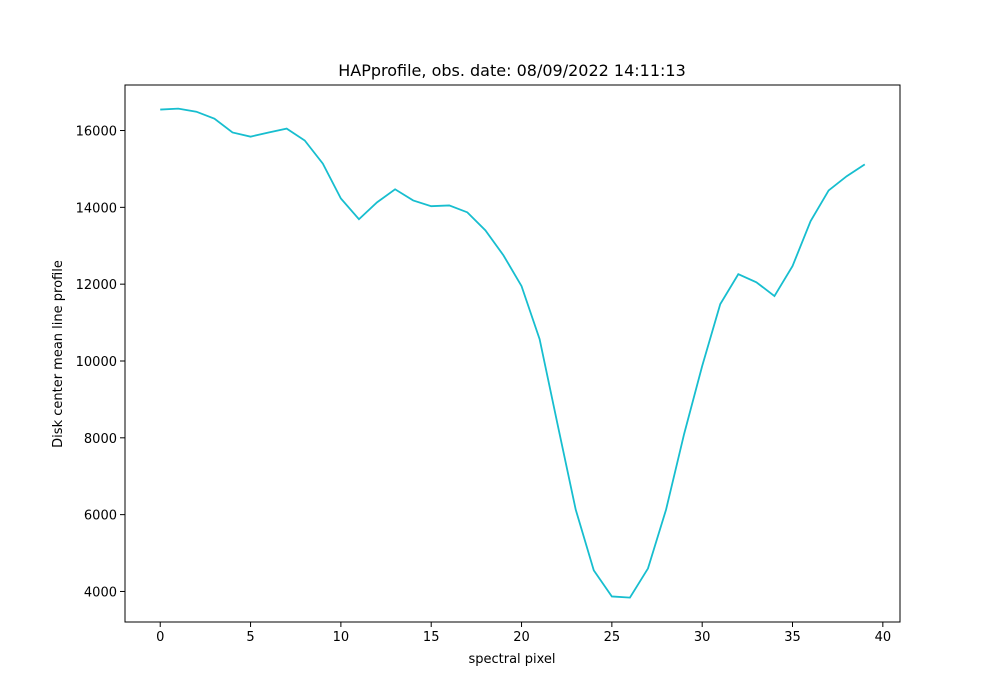 Image resolution: width=1000 pixels, height=700 pixels. What do you see at coordinates (702, 637) in the screenshot?
I see `x-tick-label: 30` at bounding box center [702, 637].